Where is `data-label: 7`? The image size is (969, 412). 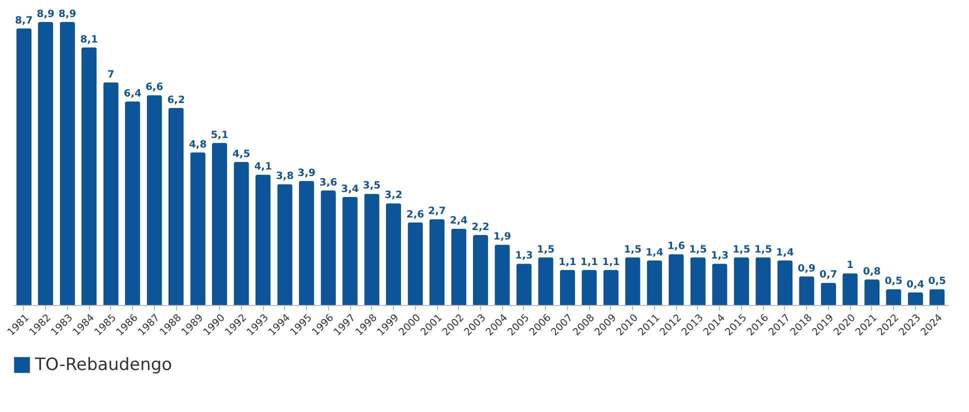
data-label: 7 is located at coordinates (110, 74).